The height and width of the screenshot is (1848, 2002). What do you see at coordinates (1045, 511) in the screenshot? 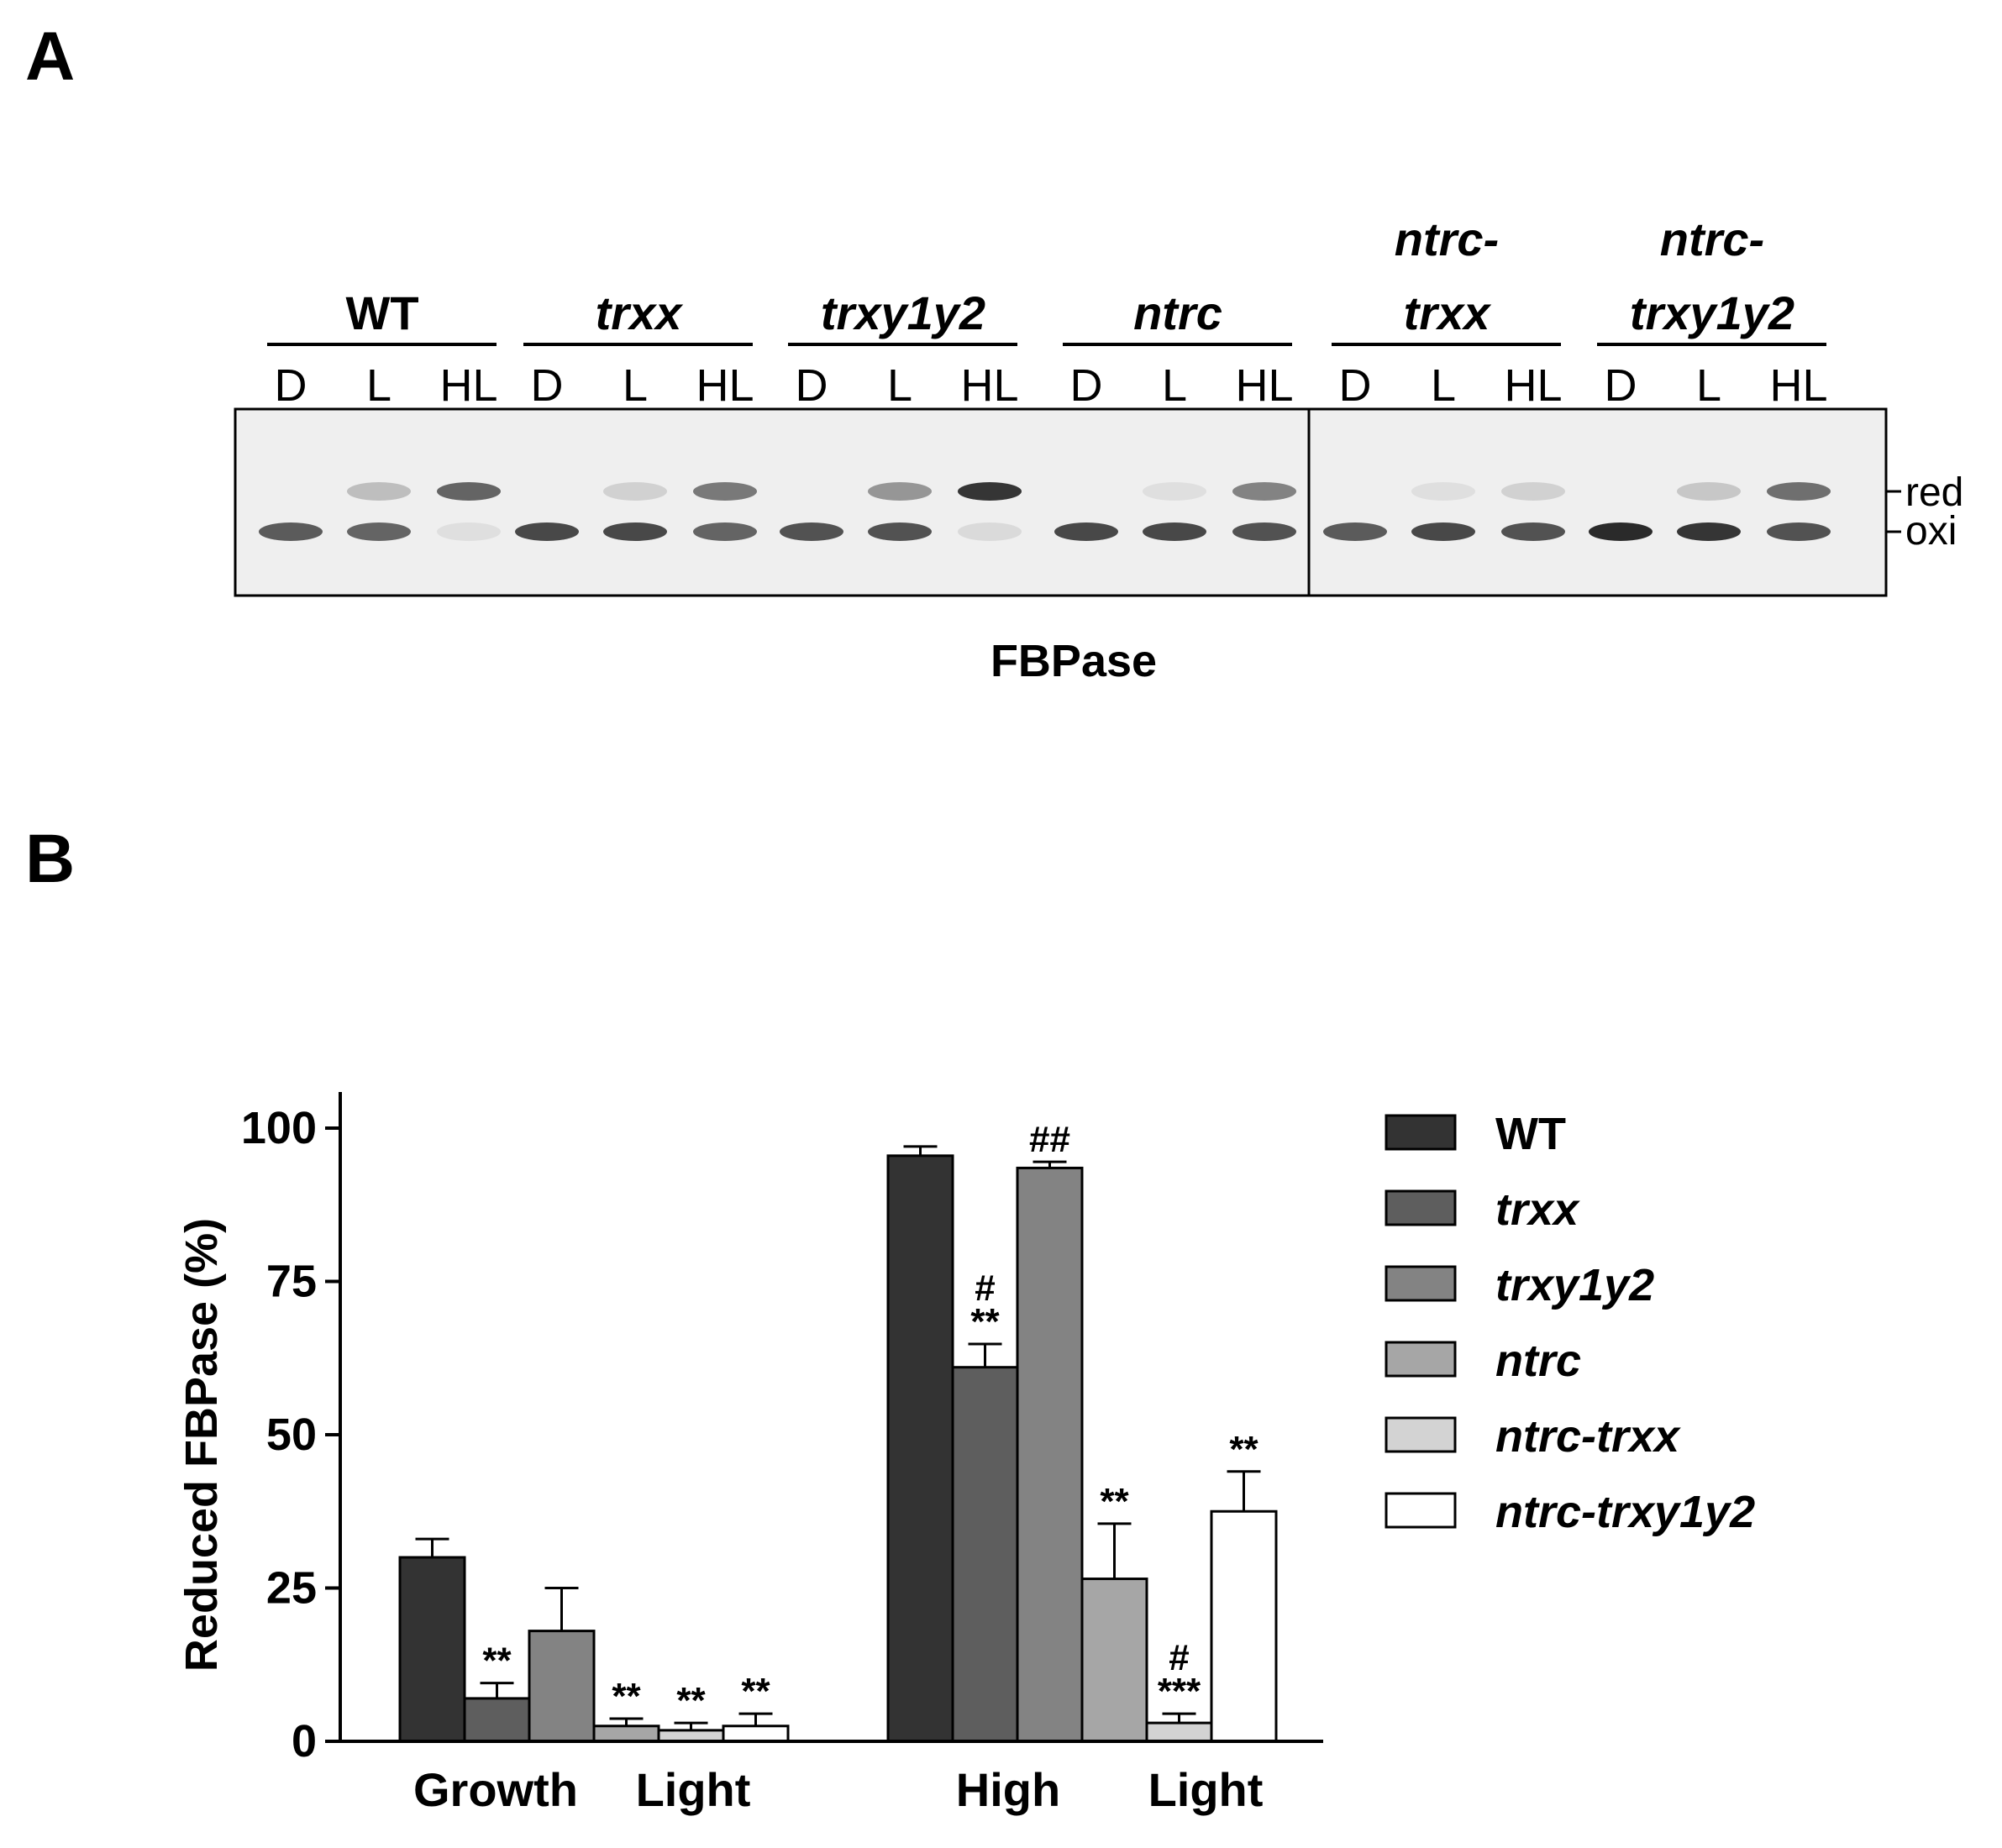
I see `western-blot-bands` at bounding box center [1045, 511].